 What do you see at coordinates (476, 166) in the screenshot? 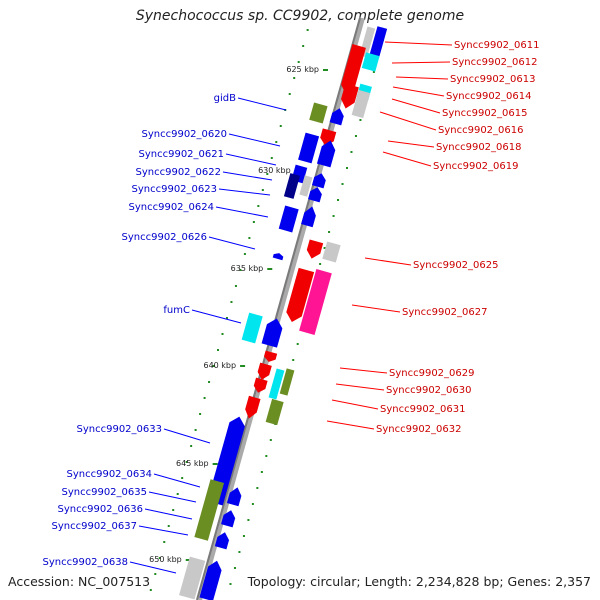
I see `gene-label-right: Syncc9902_0619` at bounding box center [476, 166].